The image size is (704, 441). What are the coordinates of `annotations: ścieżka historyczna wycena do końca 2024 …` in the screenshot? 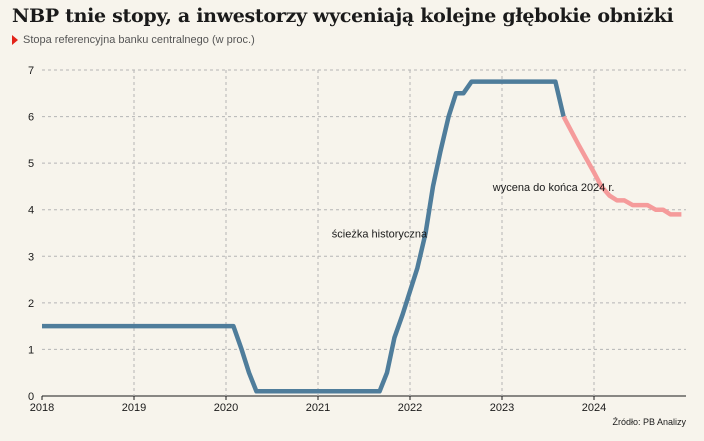 It's located at (473, 211).